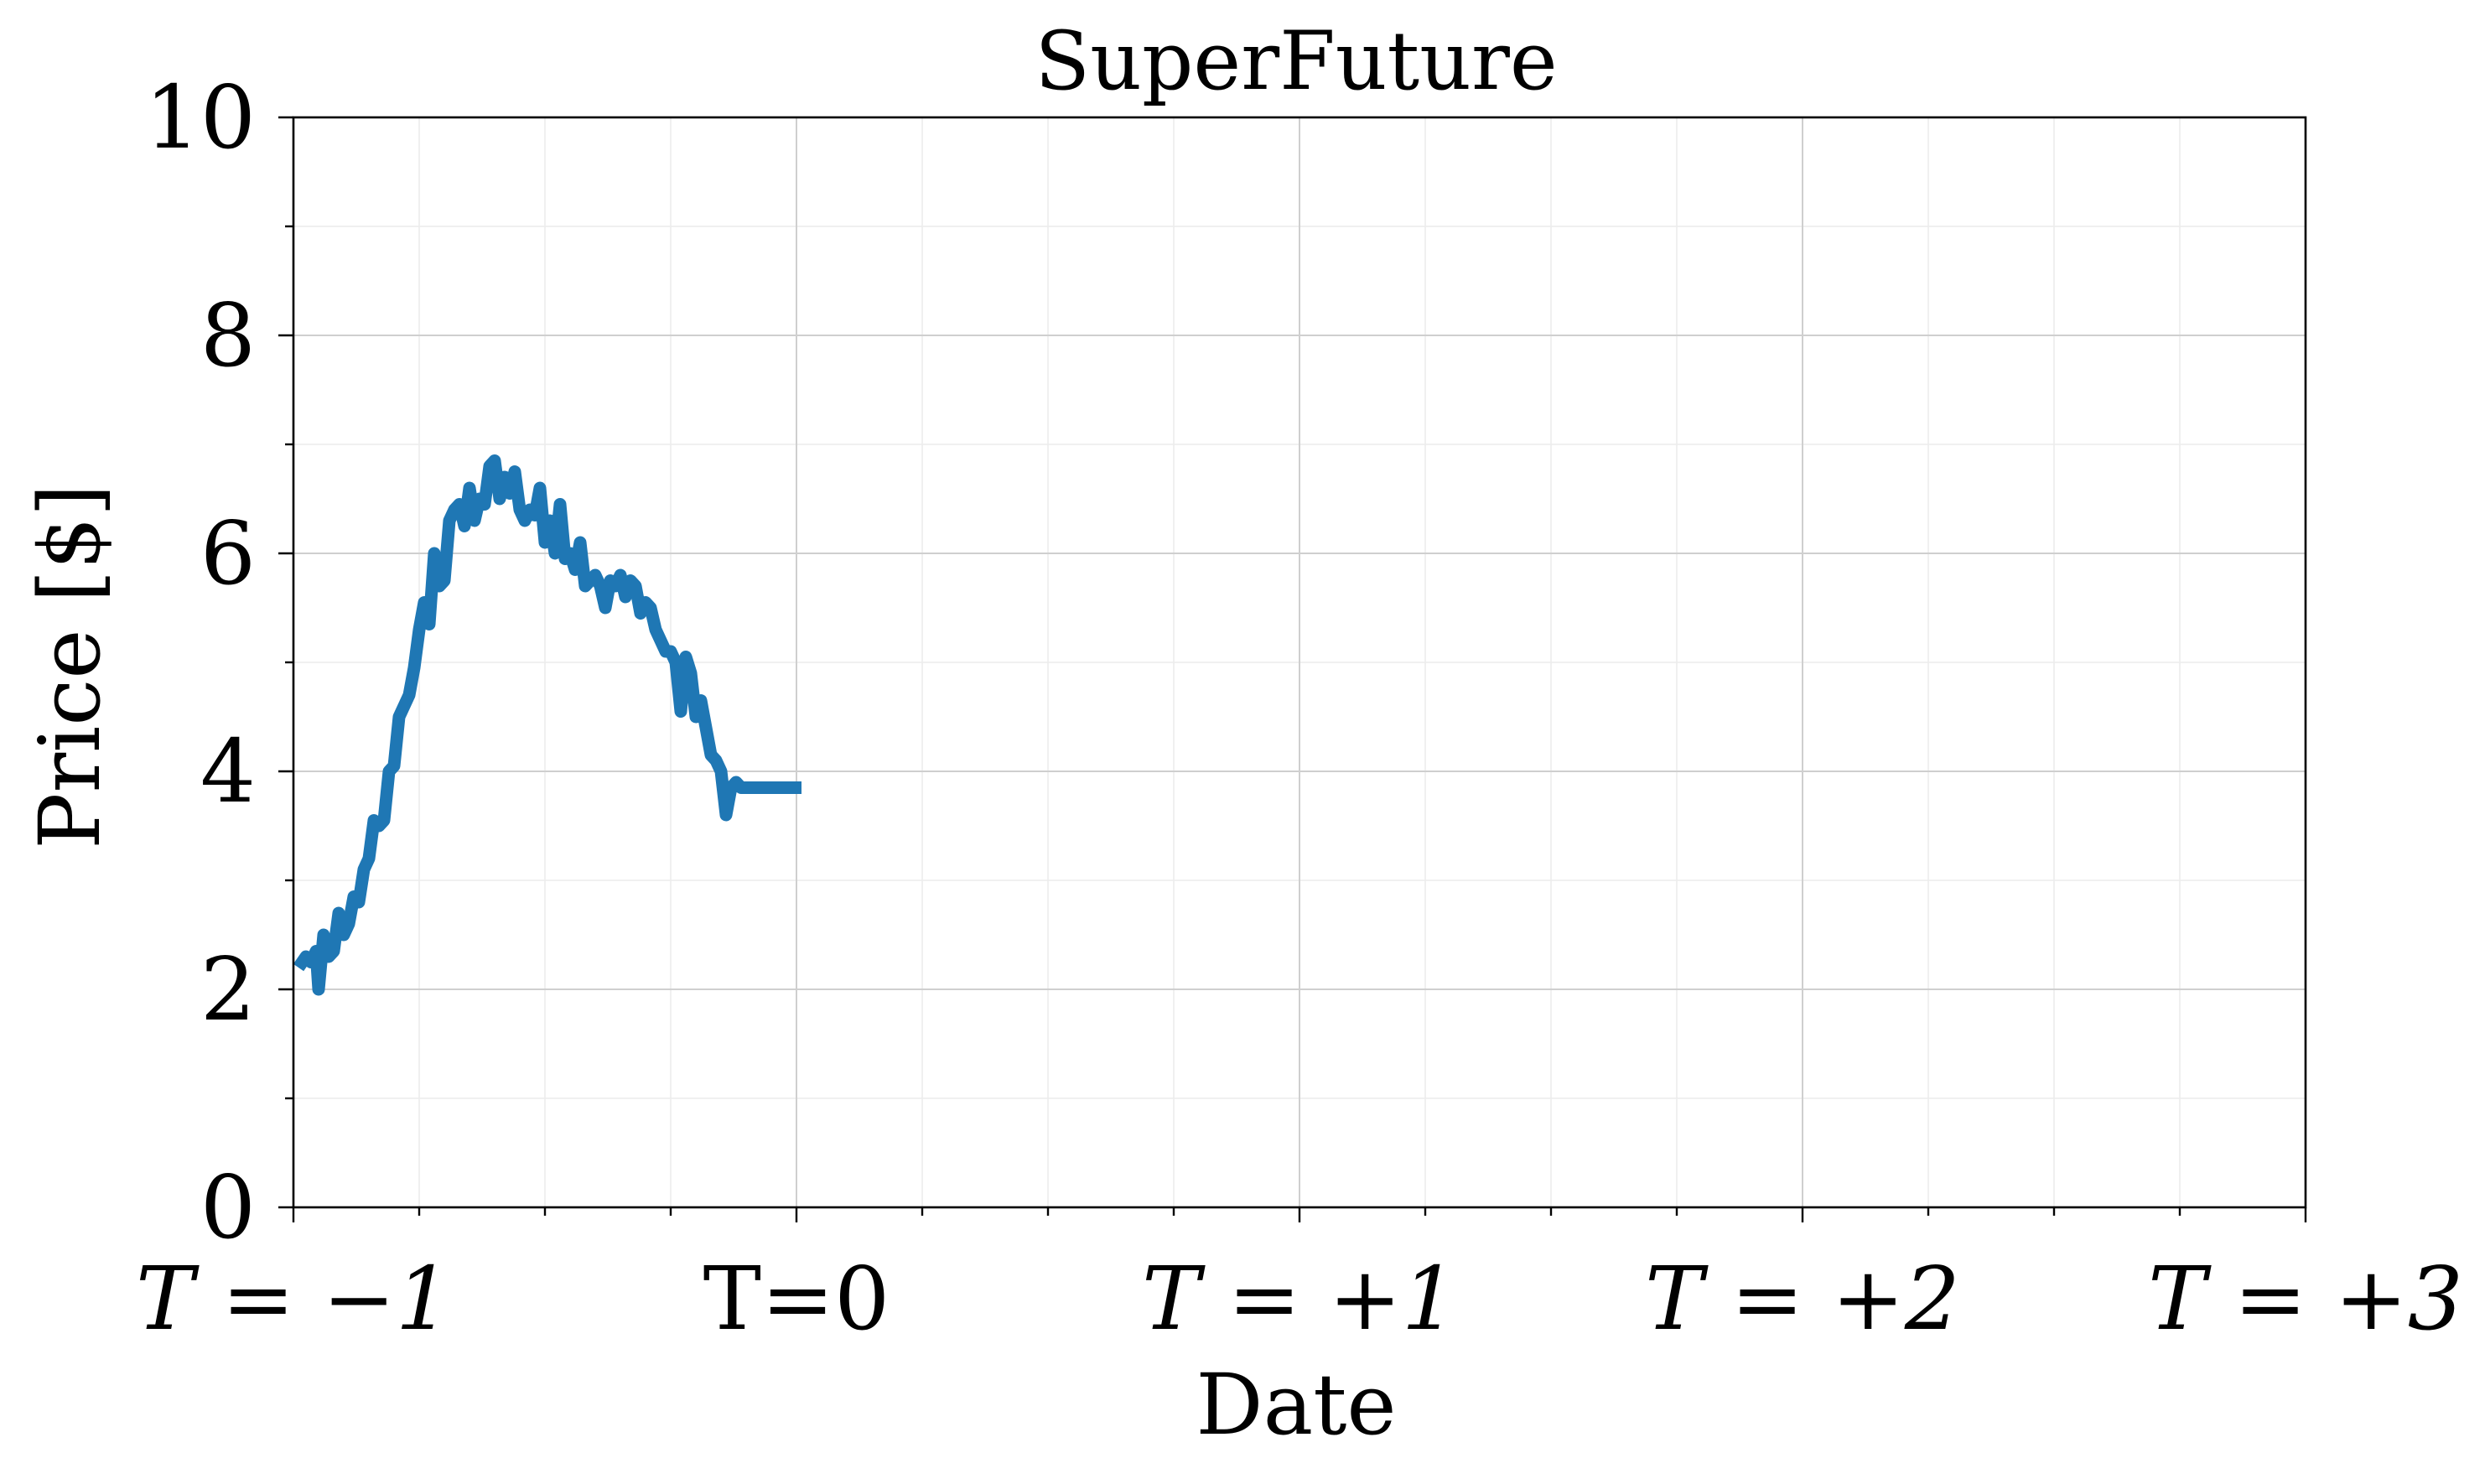 This screenshot has height=1484, width=2490. Describe the element at coordinates (293, 1299) in the screenshot. I see `x-tick-label: T = −1` at that location.